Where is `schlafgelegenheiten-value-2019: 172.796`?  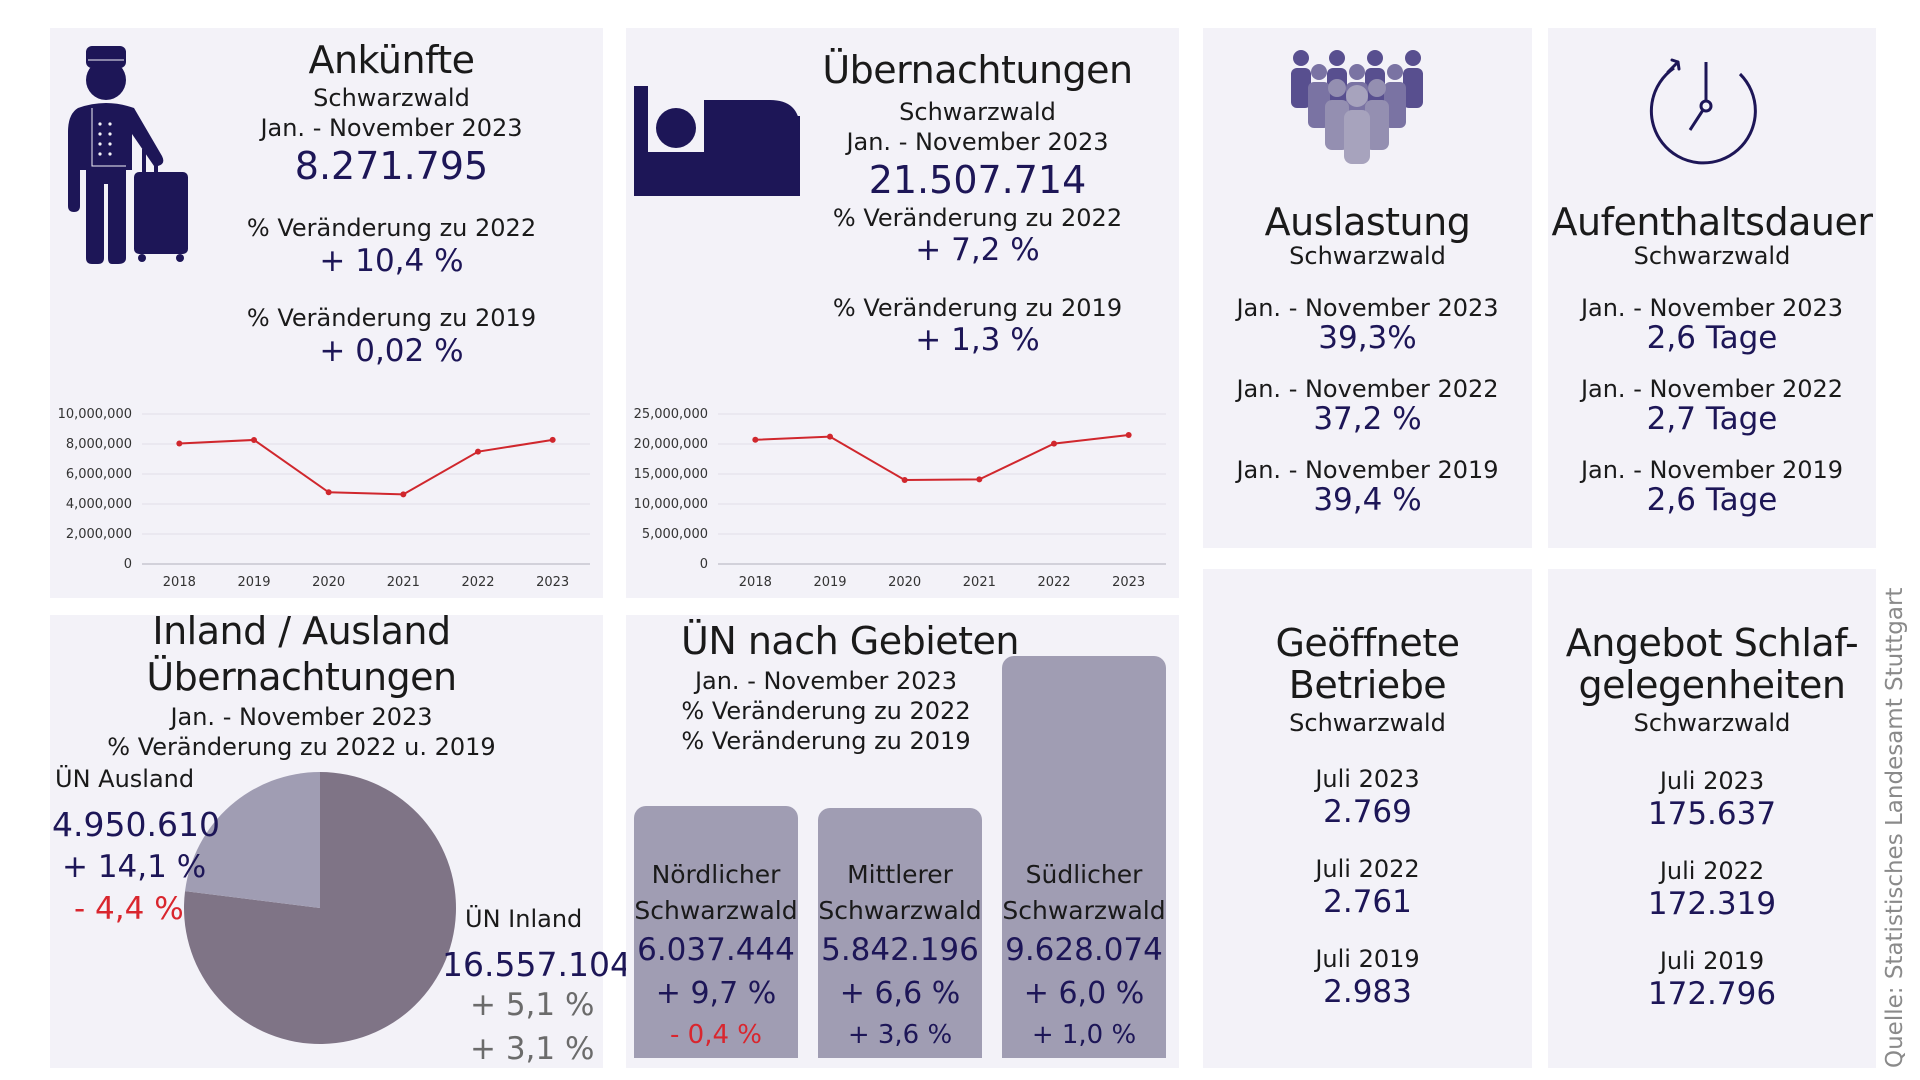
schlafgelegenheiten-value-2019: 172.796 is located at coordinates (1712, 994).